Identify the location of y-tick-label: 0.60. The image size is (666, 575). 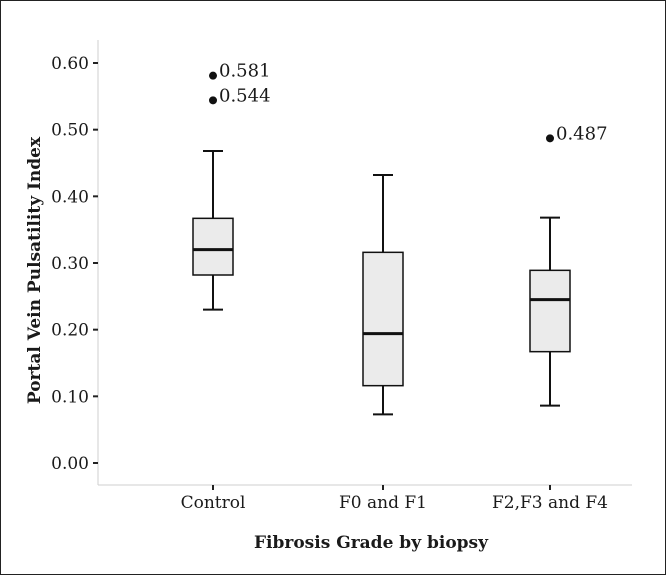
(70, 64).